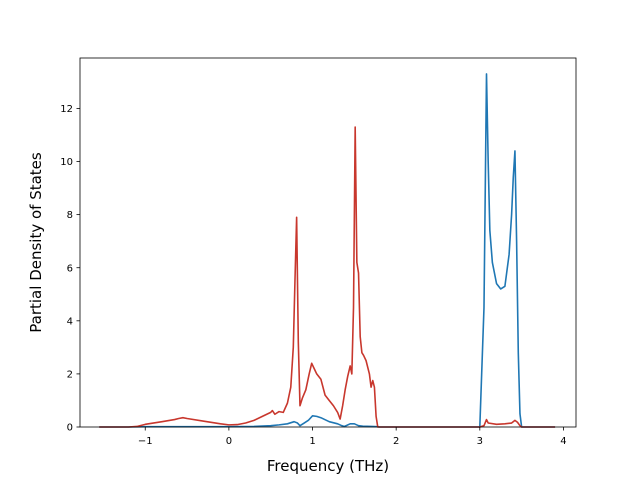 Image resolution: width=640 pixels, height=480 pixels. What do you see at coordinates (563, 441) in the screenshot?
I see `x-tick-label: 4` at bounding box center [563, 441].